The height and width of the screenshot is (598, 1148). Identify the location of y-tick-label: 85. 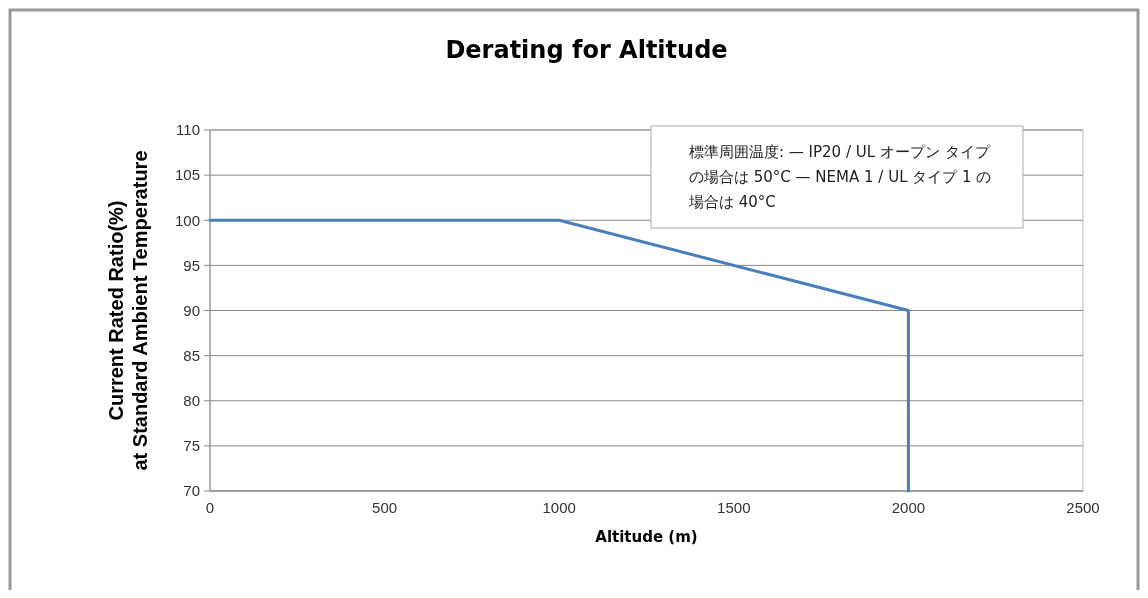
(191, 355).